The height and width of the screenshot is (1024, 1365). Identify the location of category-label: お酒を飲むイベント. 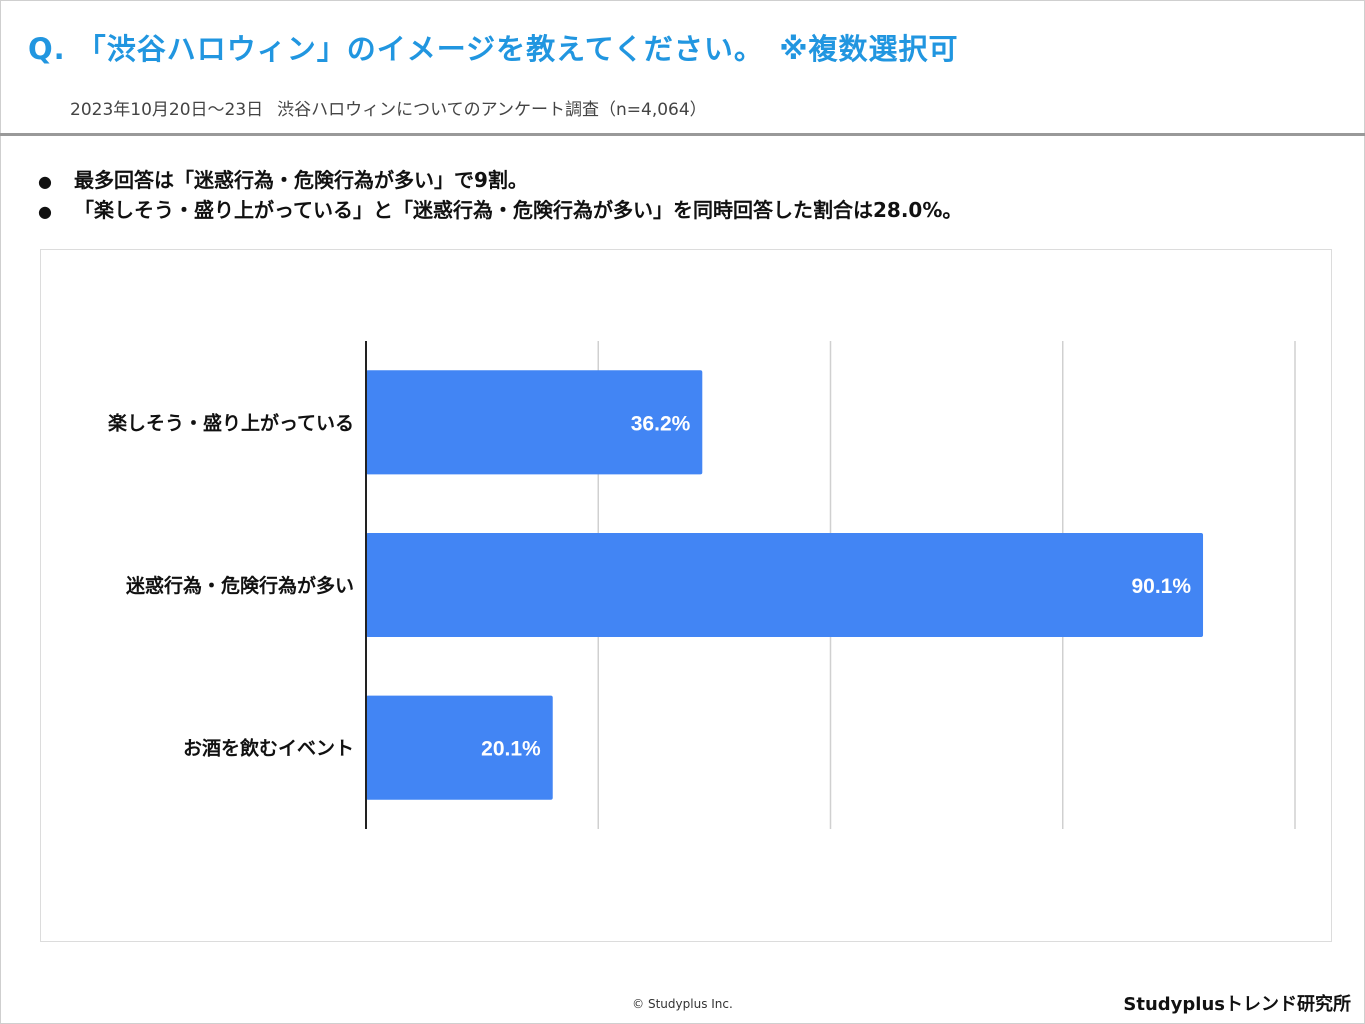
(268, 748).